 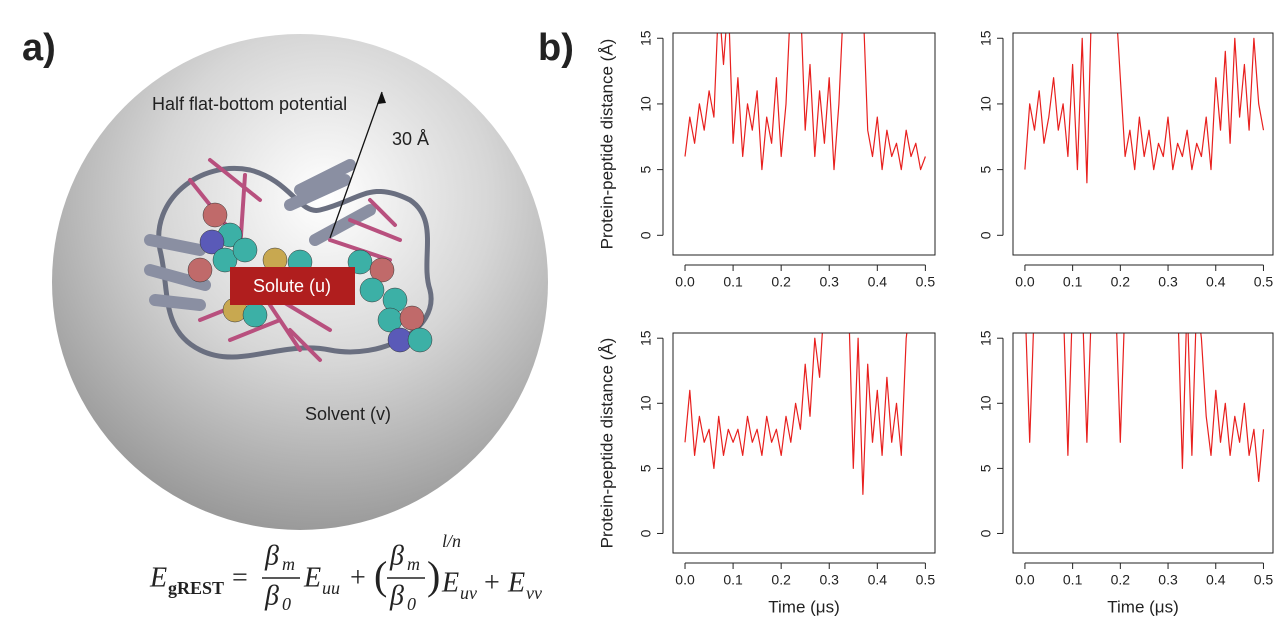 I want to click on solute-box, so click(x=292, y=286).